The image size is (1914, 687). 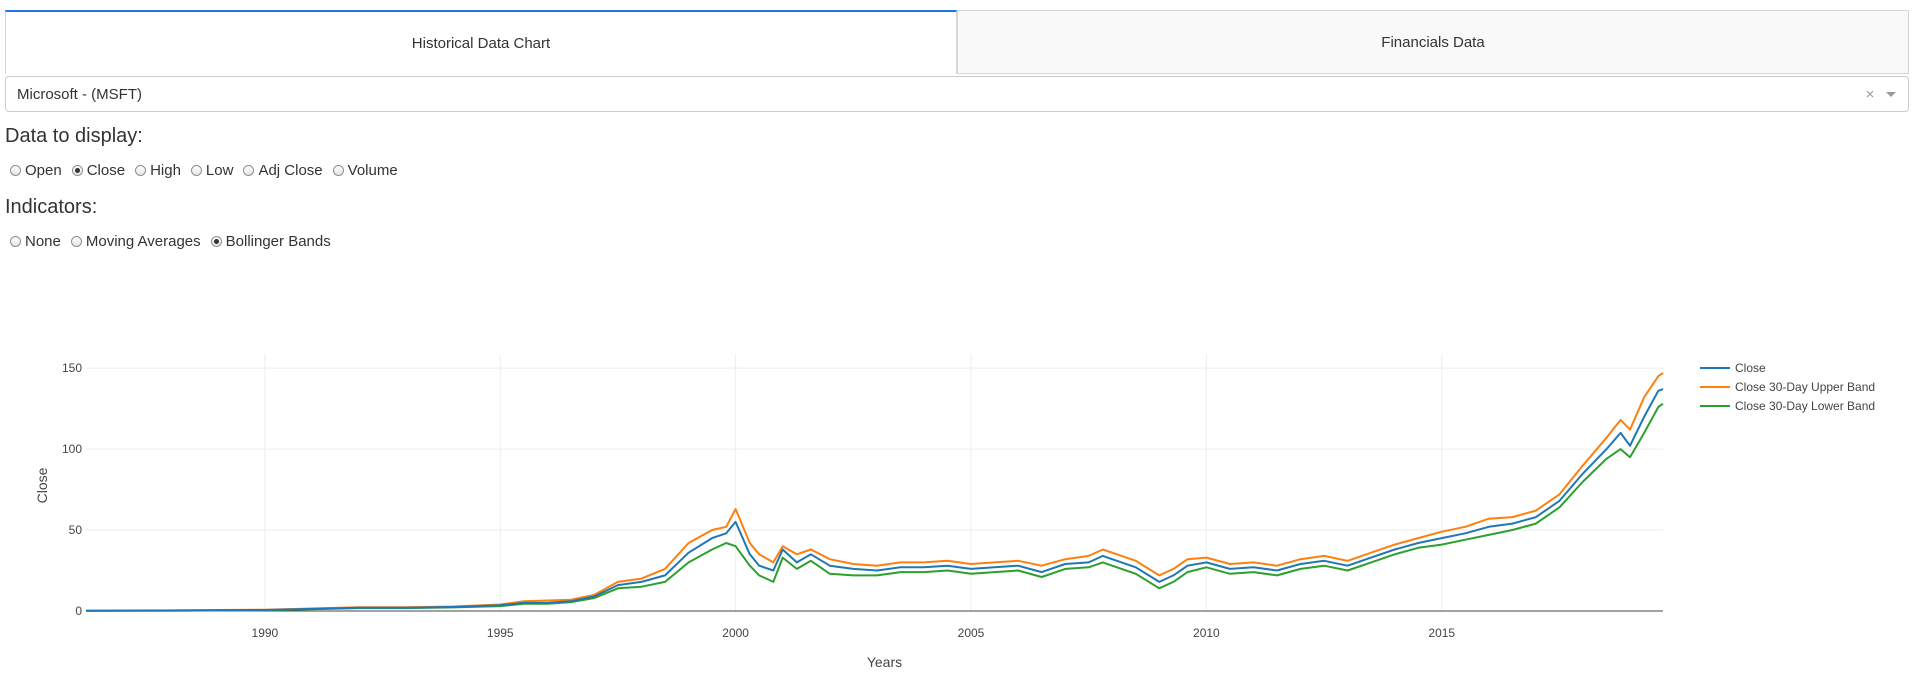 I want to click on indicator-radio-bollinger-bands: Bollinger Bands, so click(x=268, y=241).